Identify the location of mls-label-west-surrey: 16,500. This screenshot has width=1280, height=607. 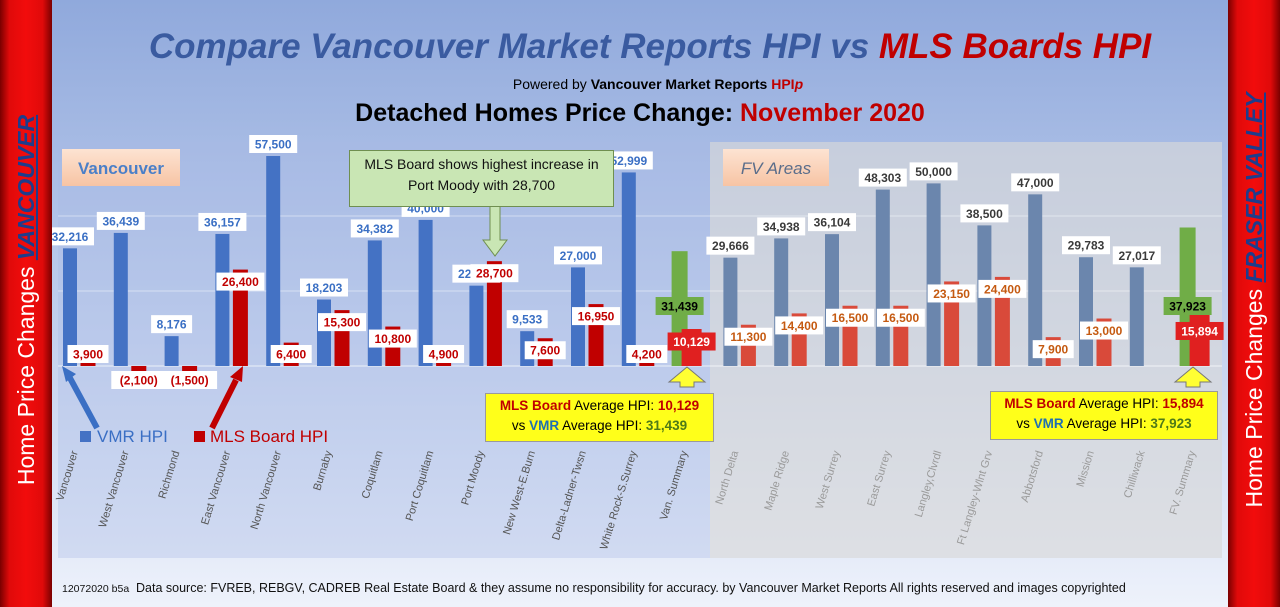
(850, 317).